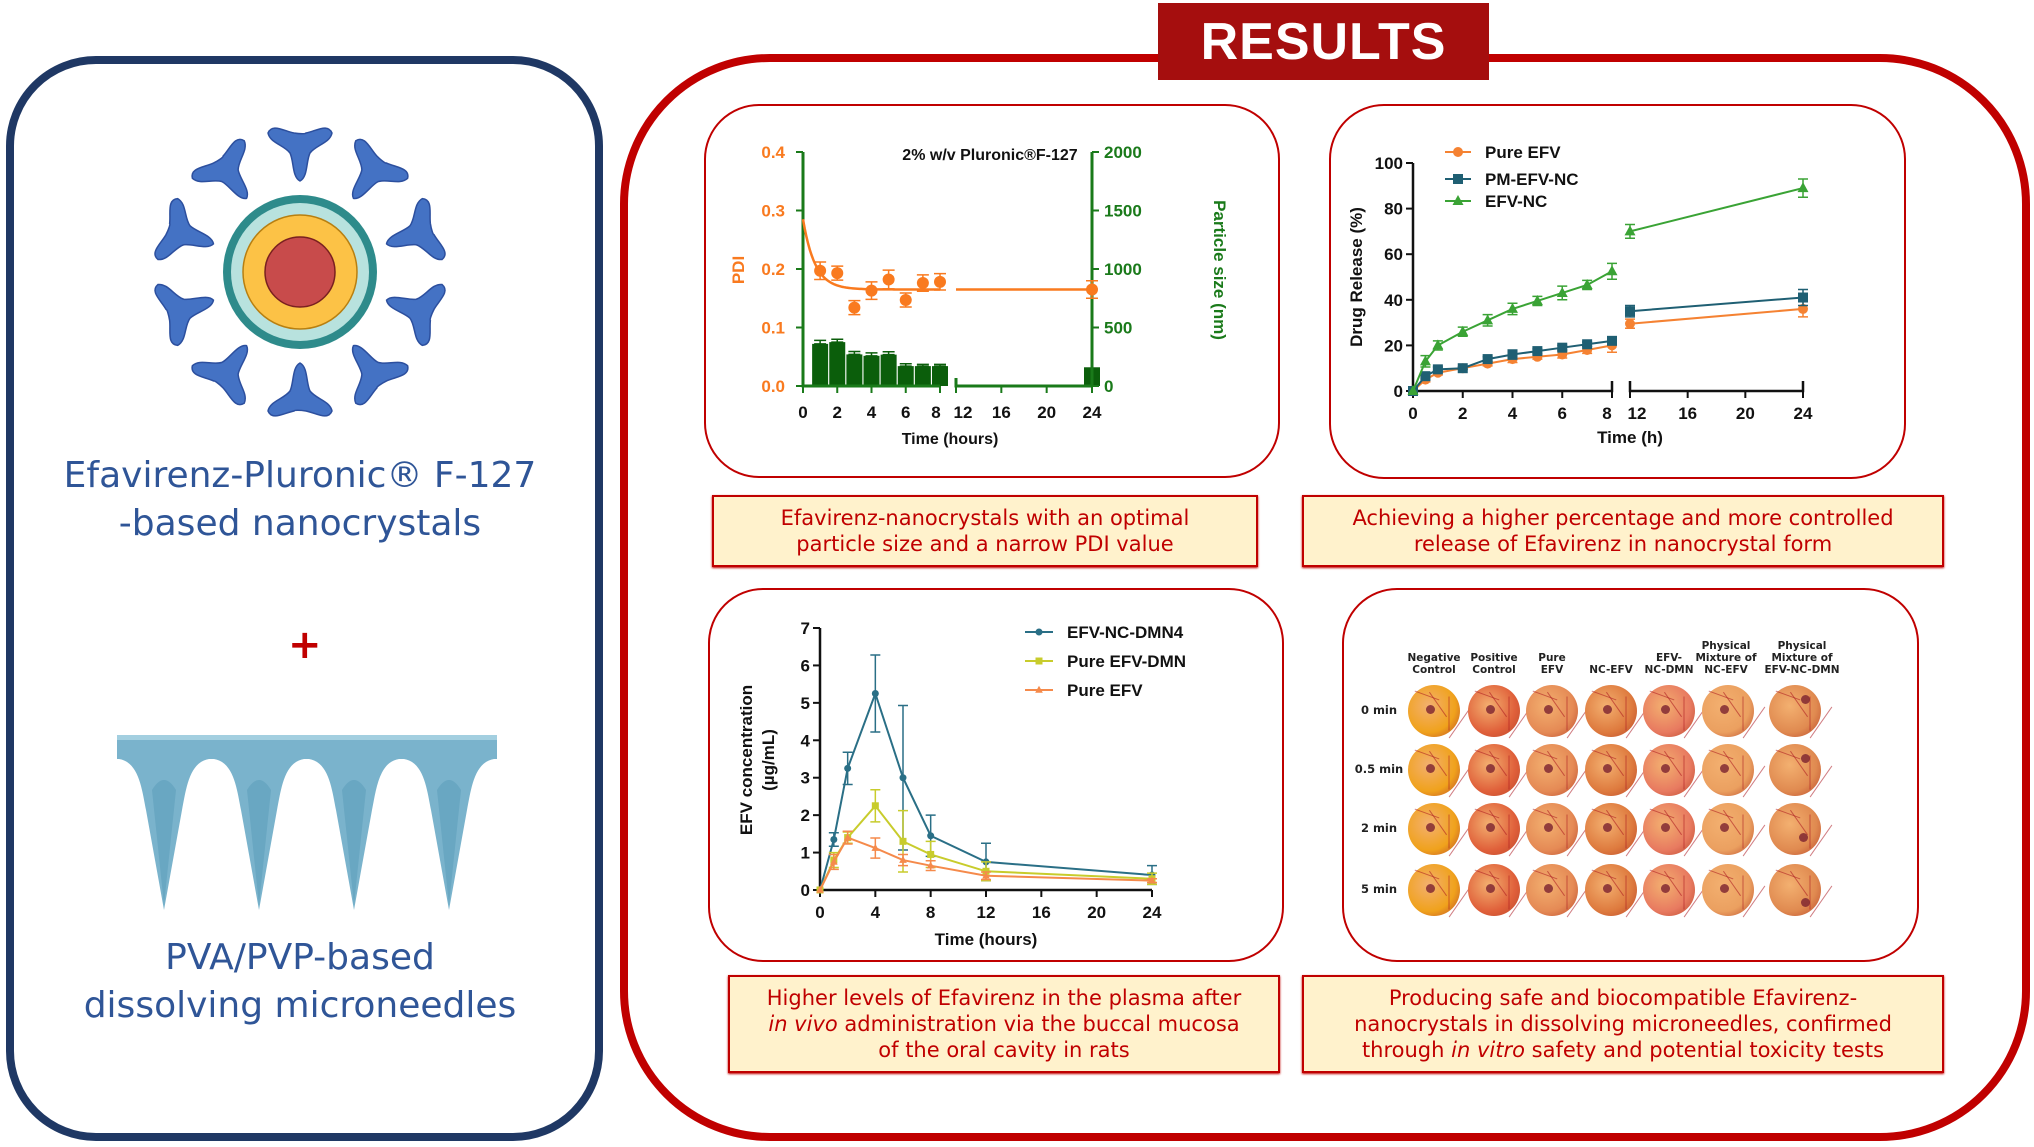 Image resolution: width=2034 pixels, height=1147 pixels. I want to click on patch-top, so click(307, 737).